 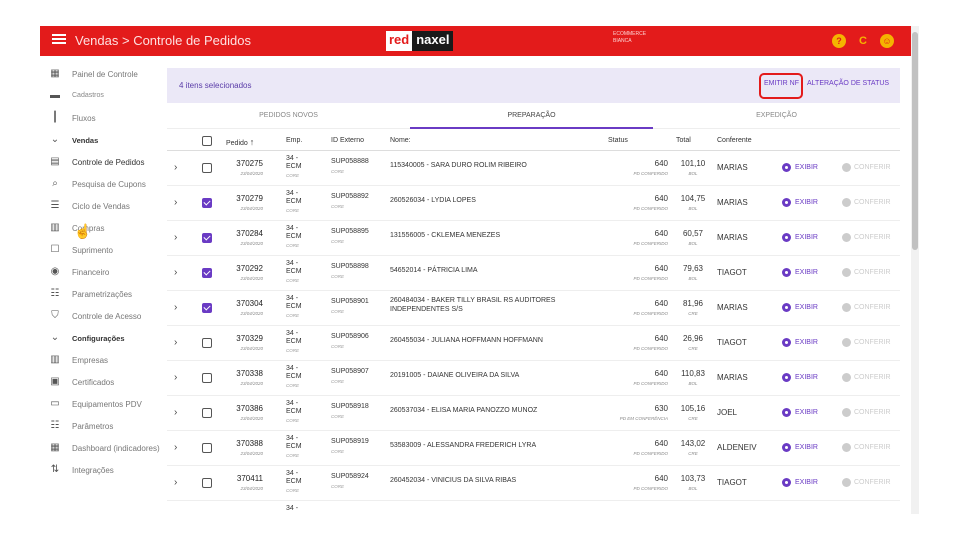 What do you see at coordinates (781, 83) in the screenshot?
I see `emitir-nf-button: EMITIR NF` at bounding box center [781, 83].